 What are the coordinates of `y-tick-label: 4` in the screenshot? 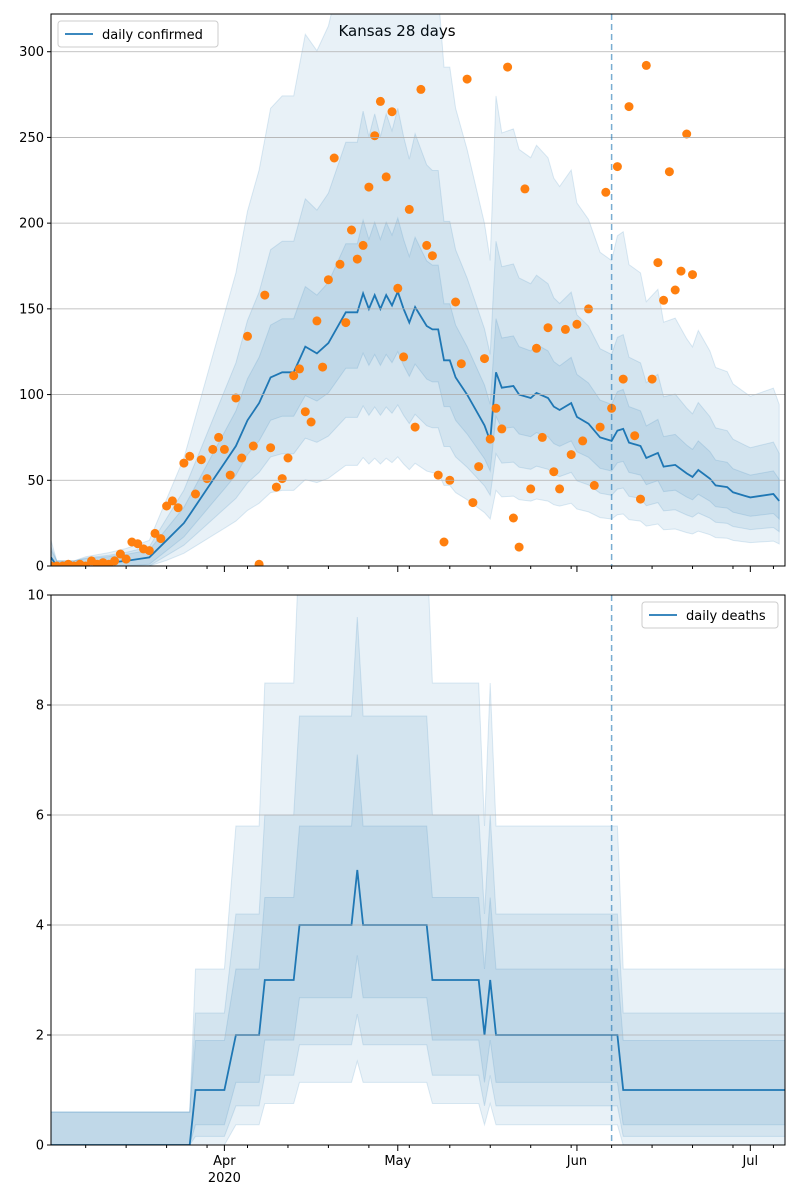 It's located at (40, 926).